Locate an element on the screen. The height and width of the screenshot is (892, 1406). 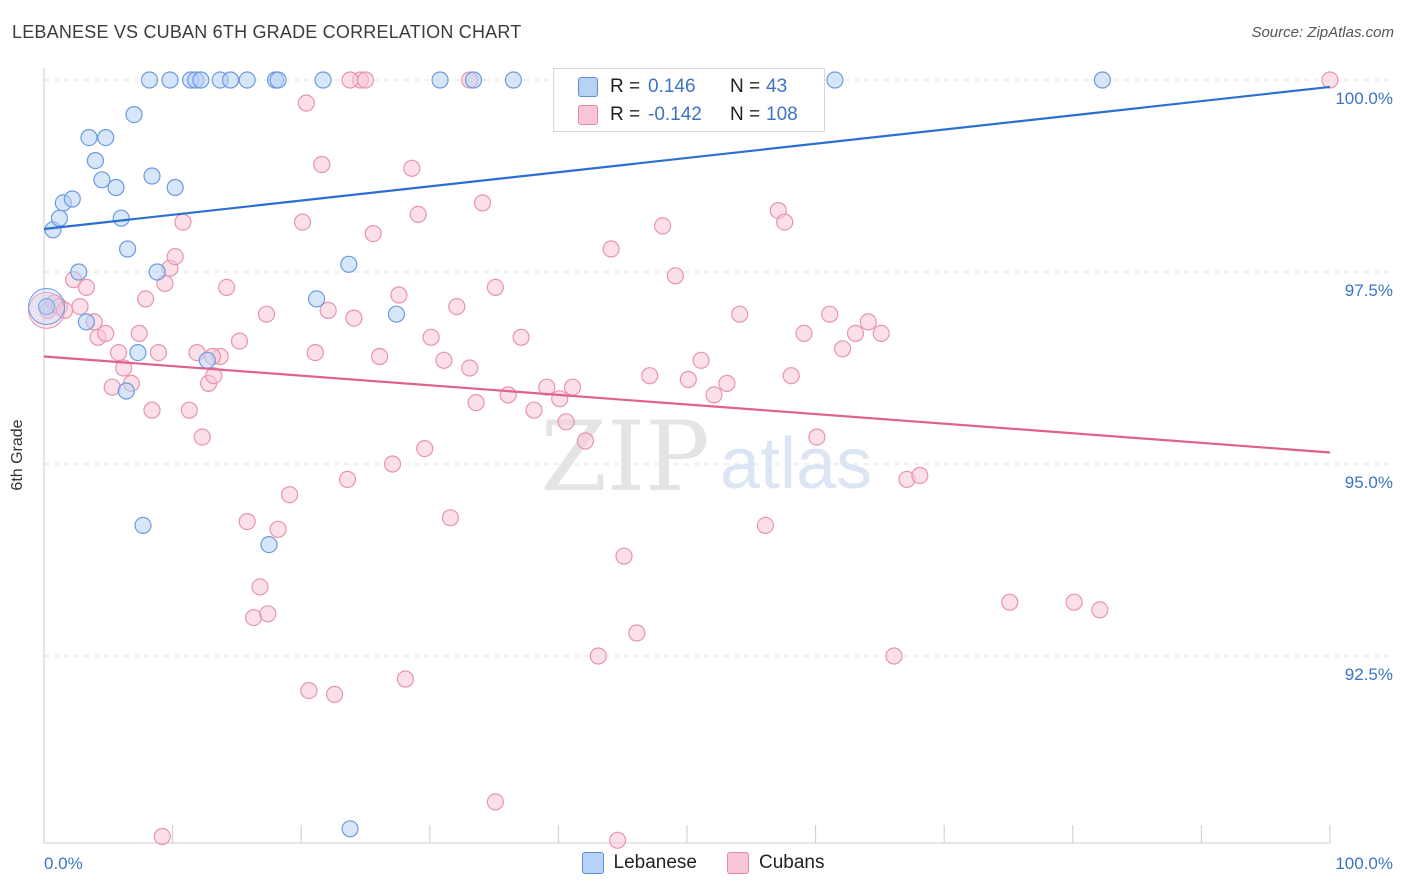
lebanese-r-value: 0.146 is located at coordinates (672, 86).